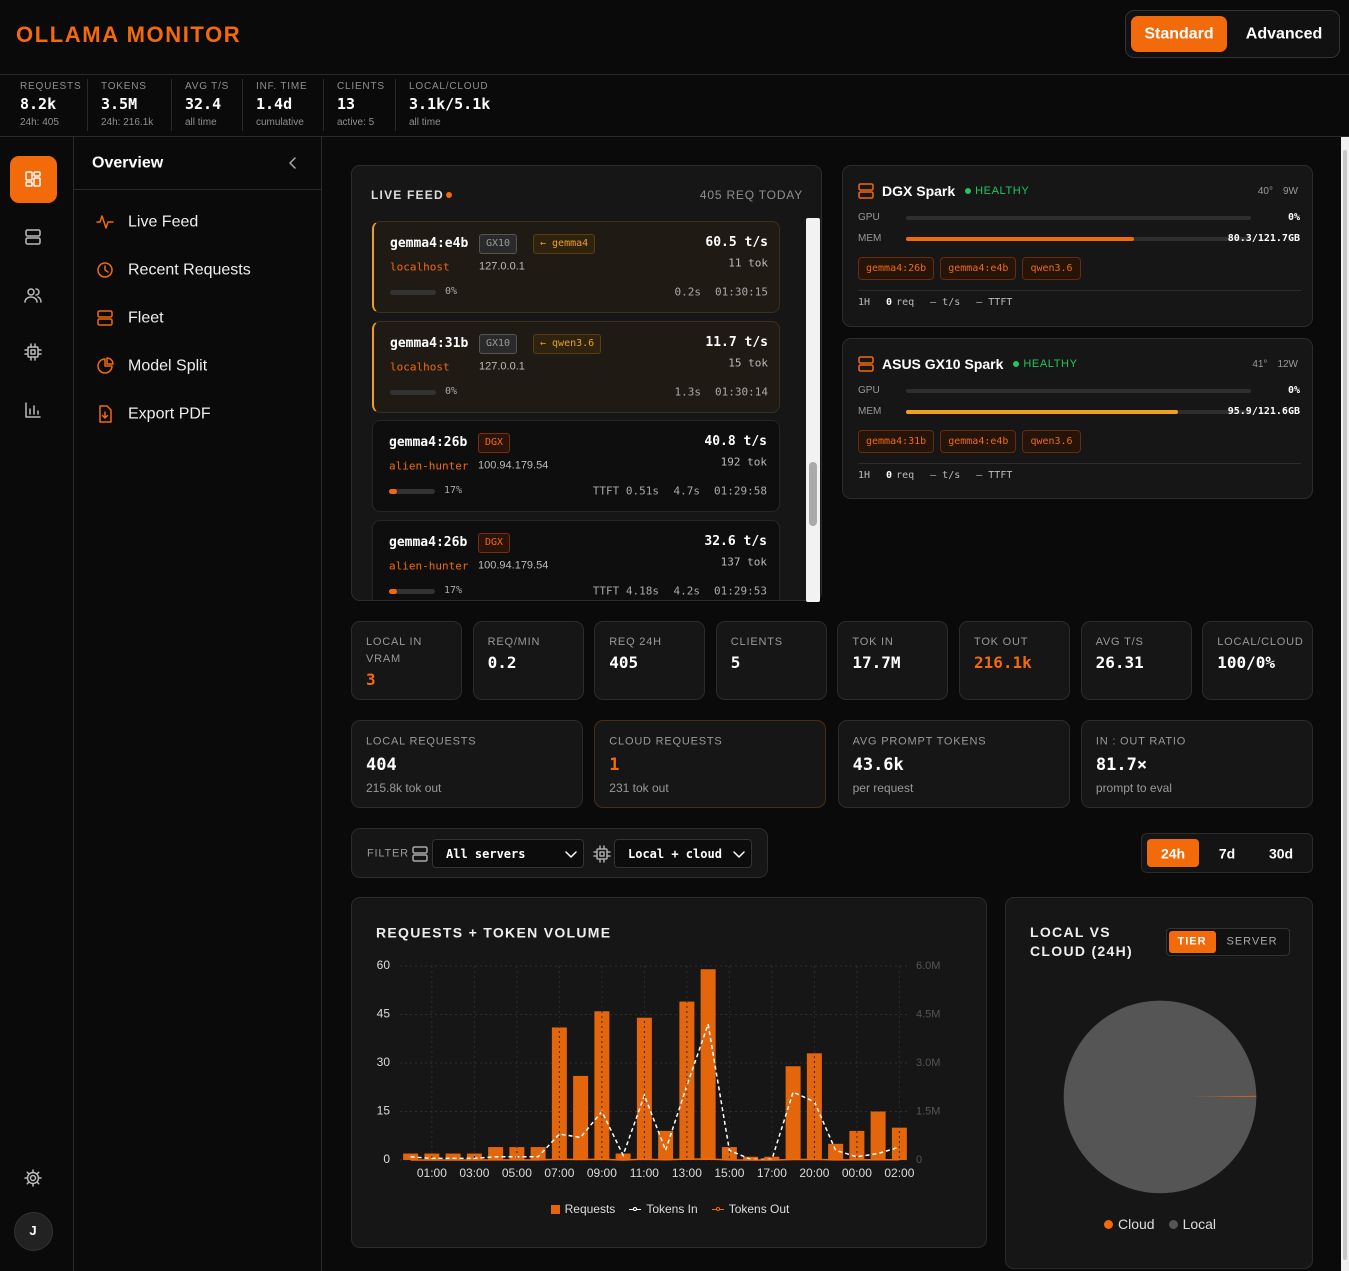 This screenshot has width=1349, height=1271. Describe the element at coordinates (528, 660) in the screenshot. I see `kpi-card: REQ/MIN 0.2` at that location.